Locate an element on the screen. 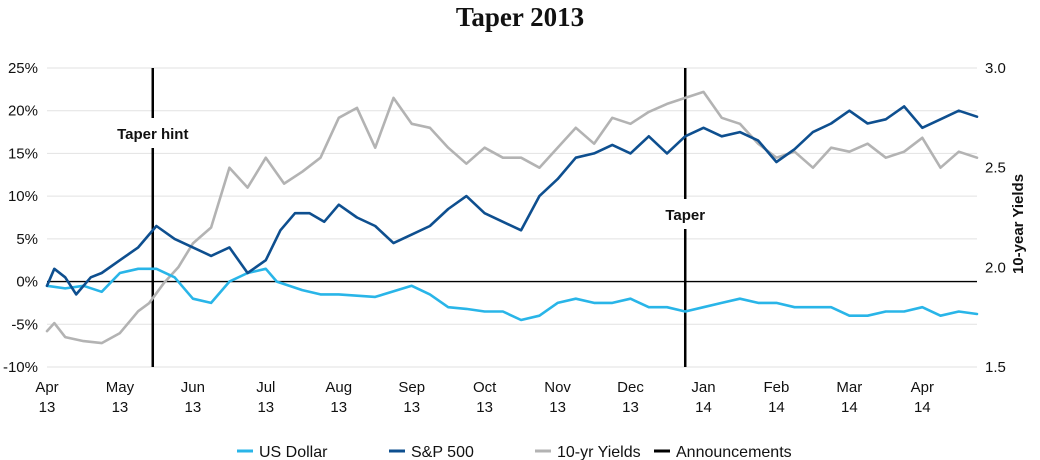 This screenshot has height=460, width=1040. y-tick-label: 0% is located at coordinates (27, 282).